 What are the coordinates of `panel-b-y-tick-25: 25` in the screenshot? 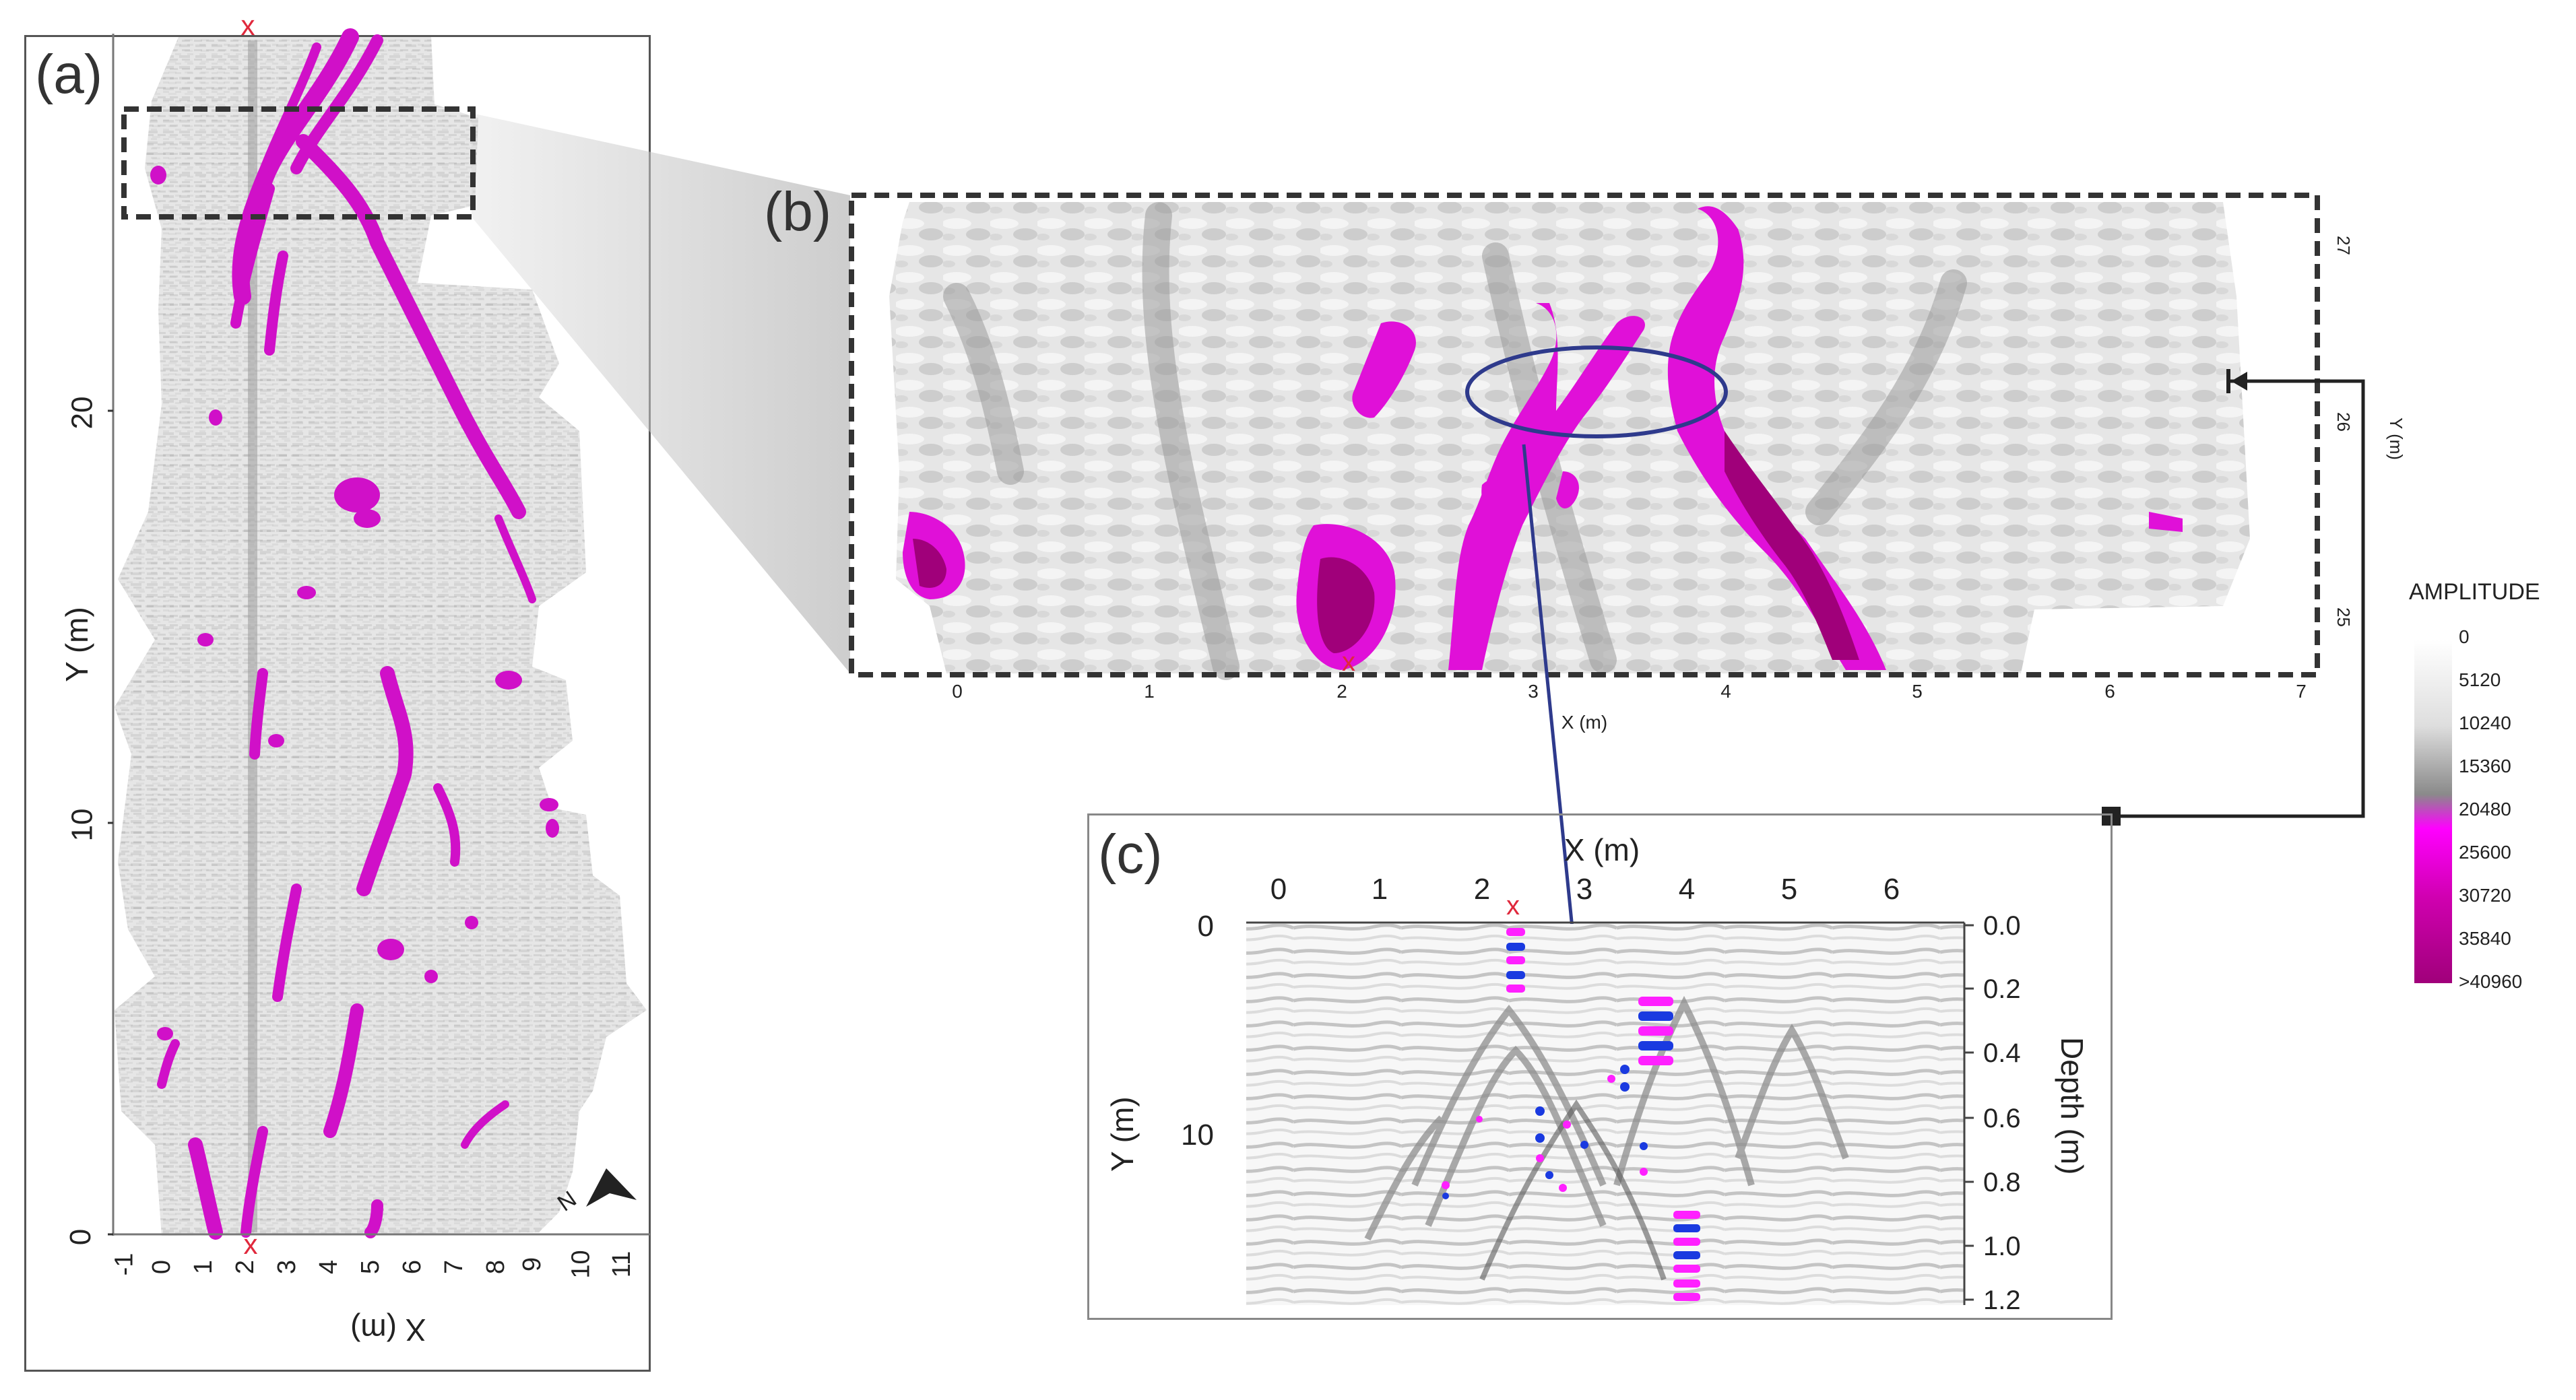 It's located at (2343, 617).